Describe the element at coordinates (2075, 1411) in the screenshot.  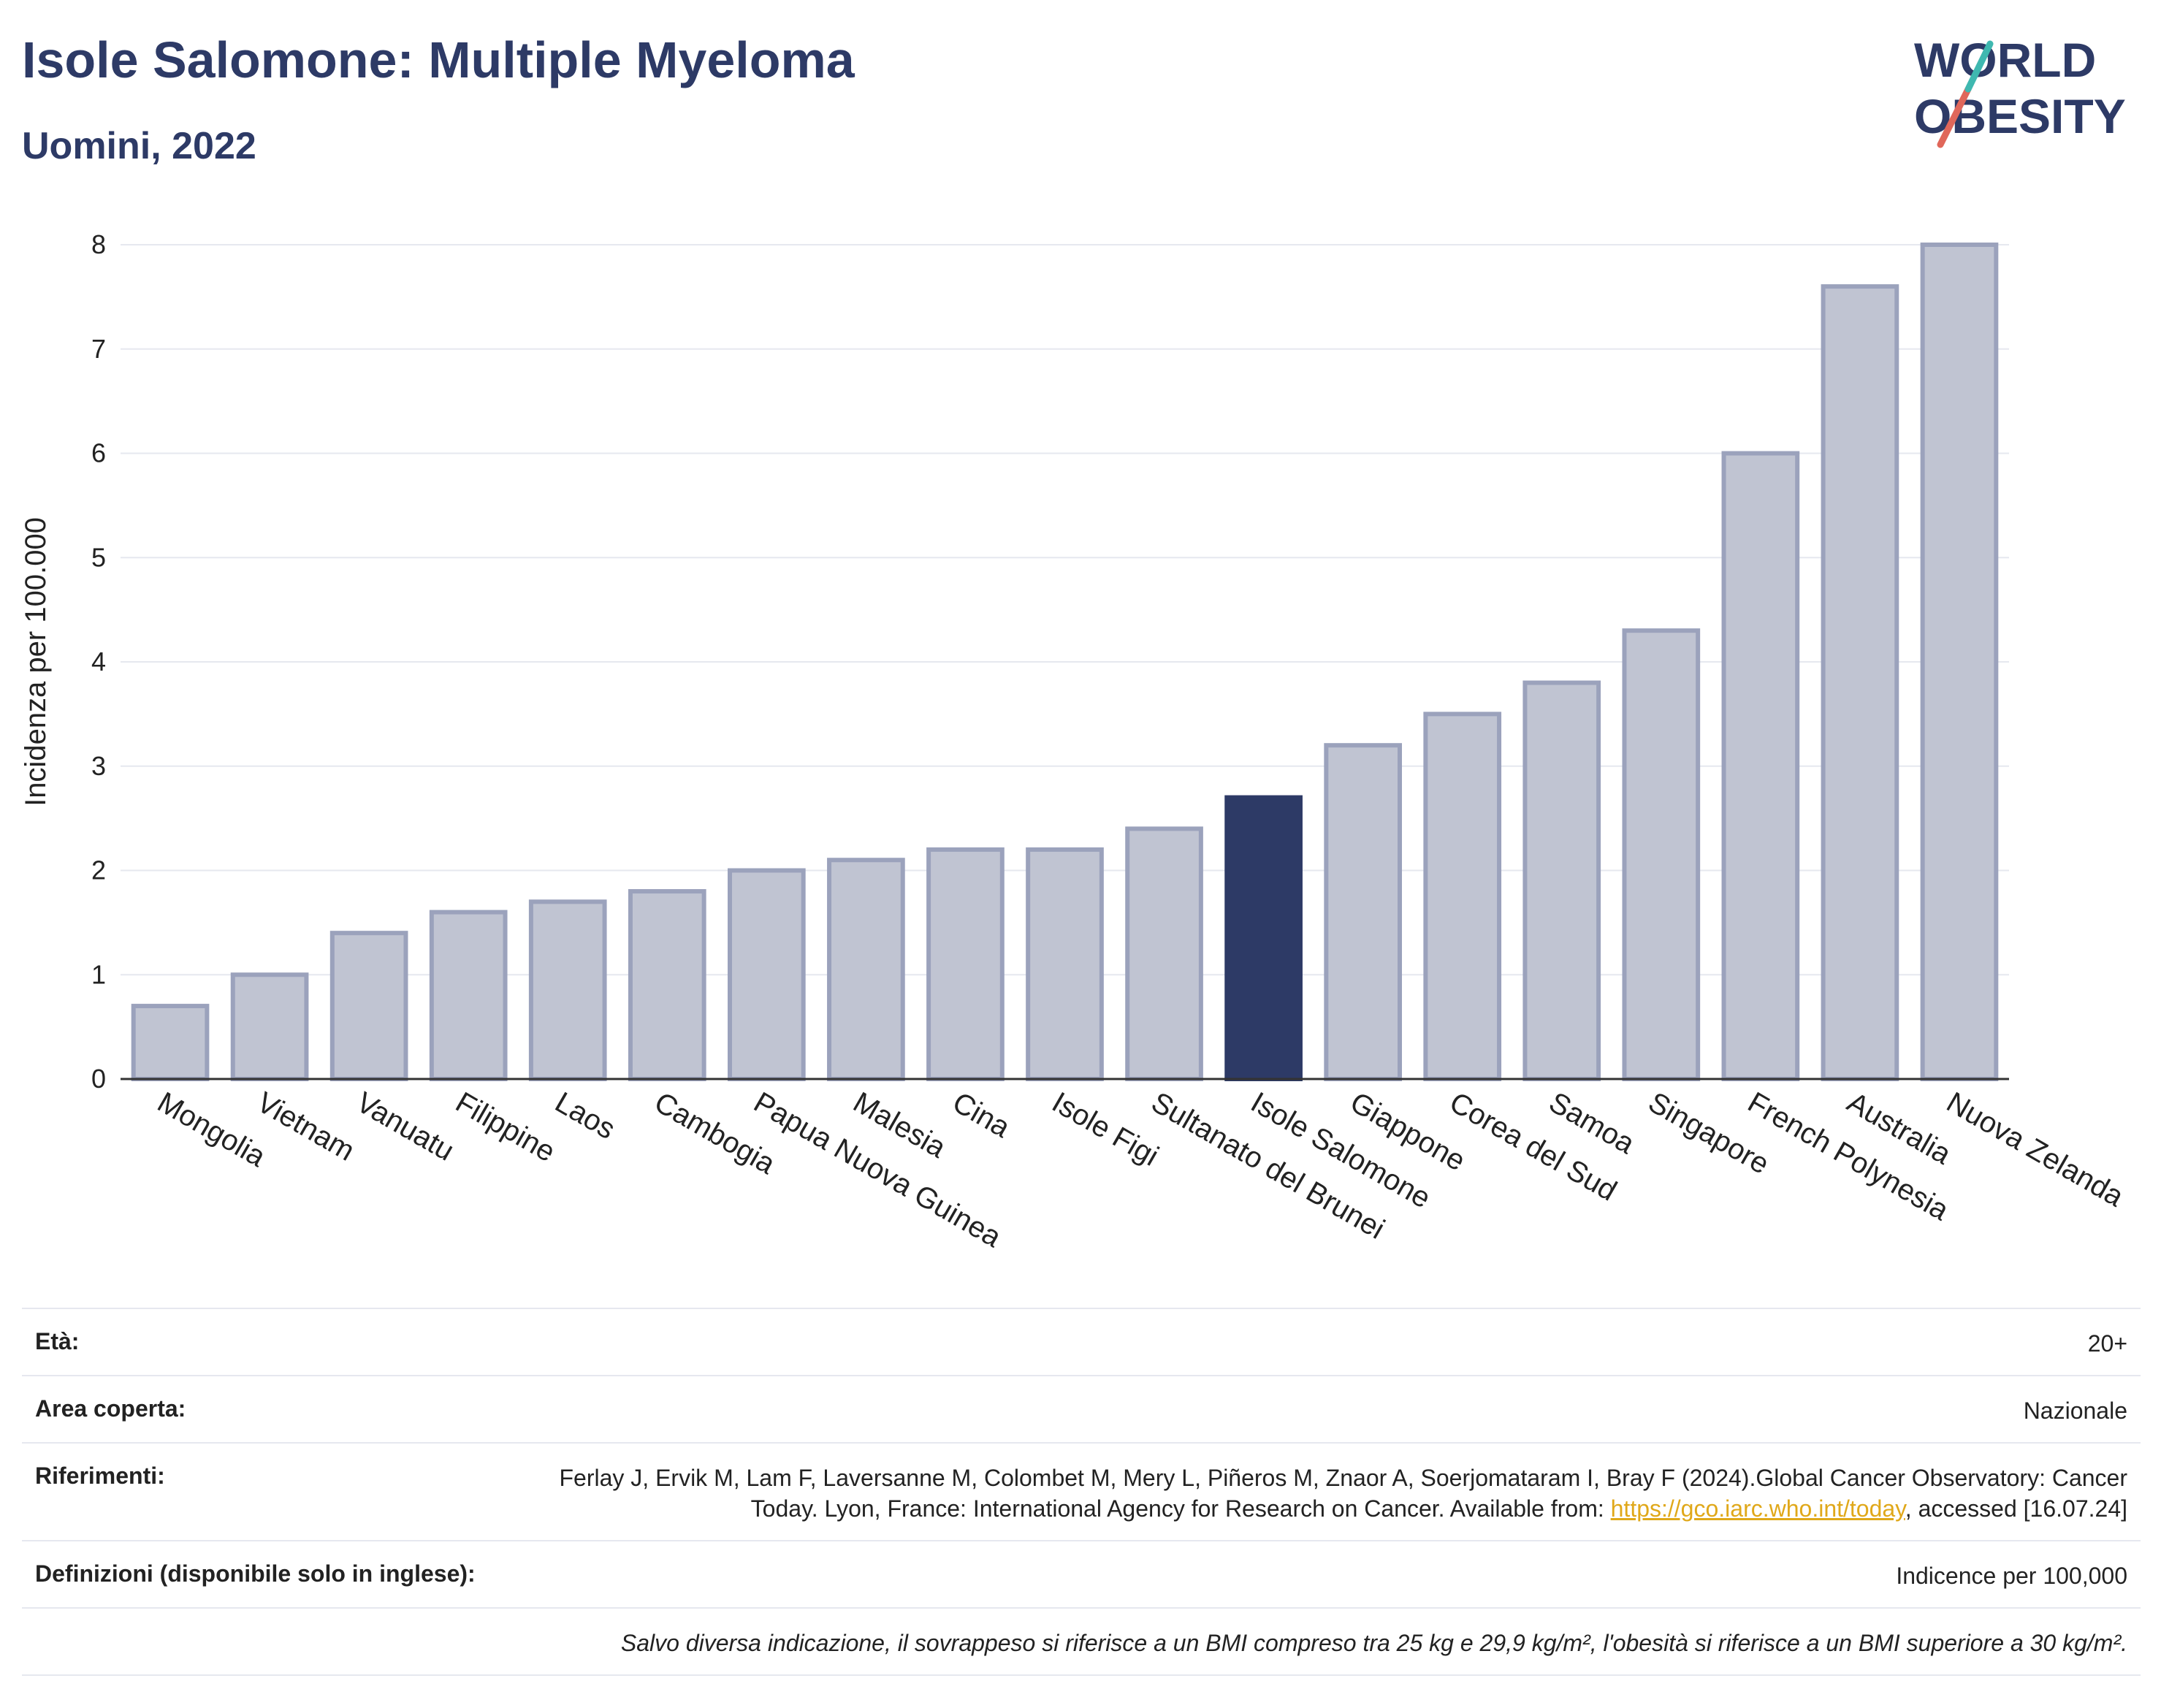
I see `area-value: Nazionale` at that location.